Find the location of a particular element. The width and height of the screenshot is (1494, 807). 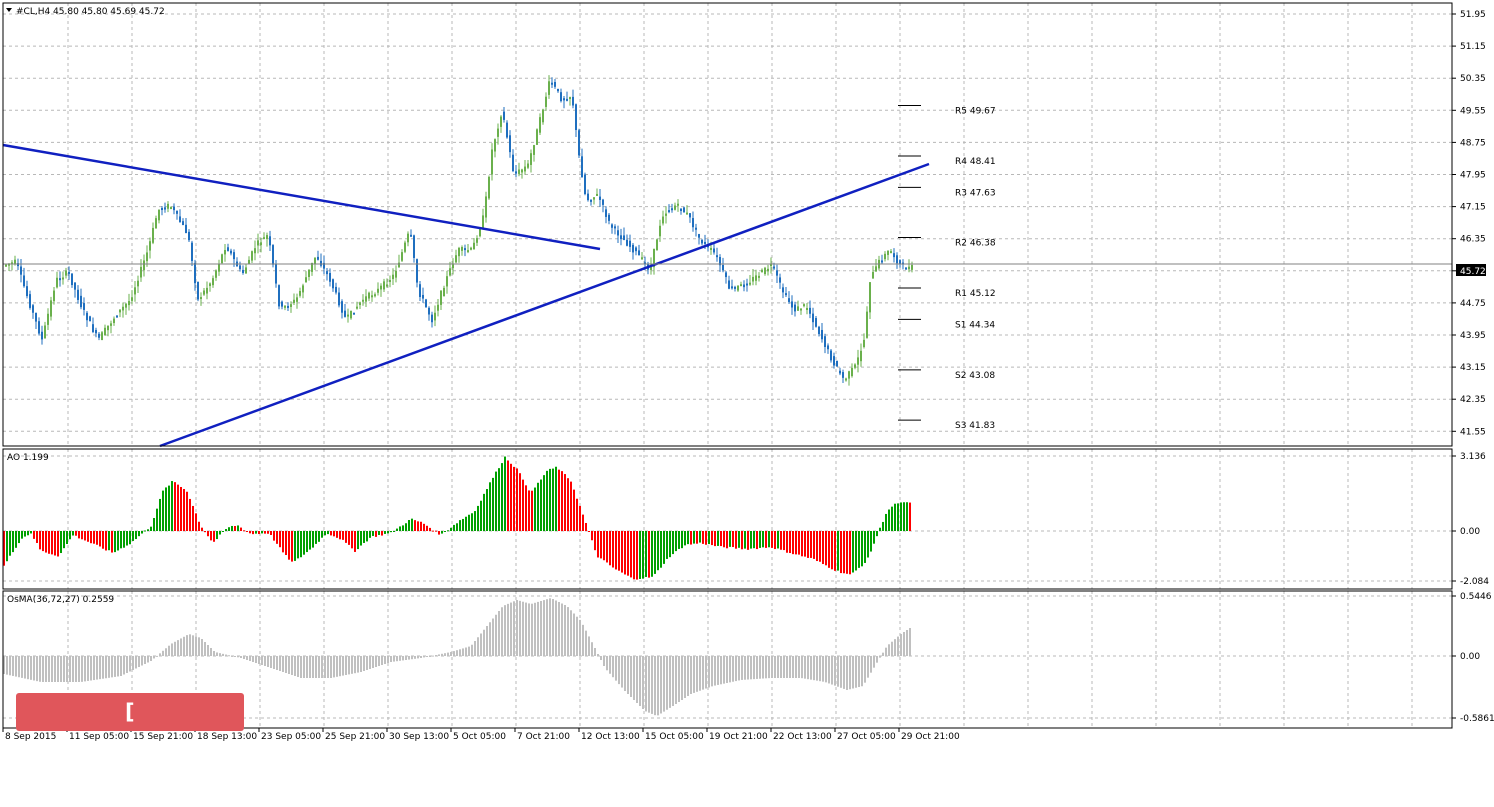

symbol-dropdown-icon is located at coordinates (9, 10).